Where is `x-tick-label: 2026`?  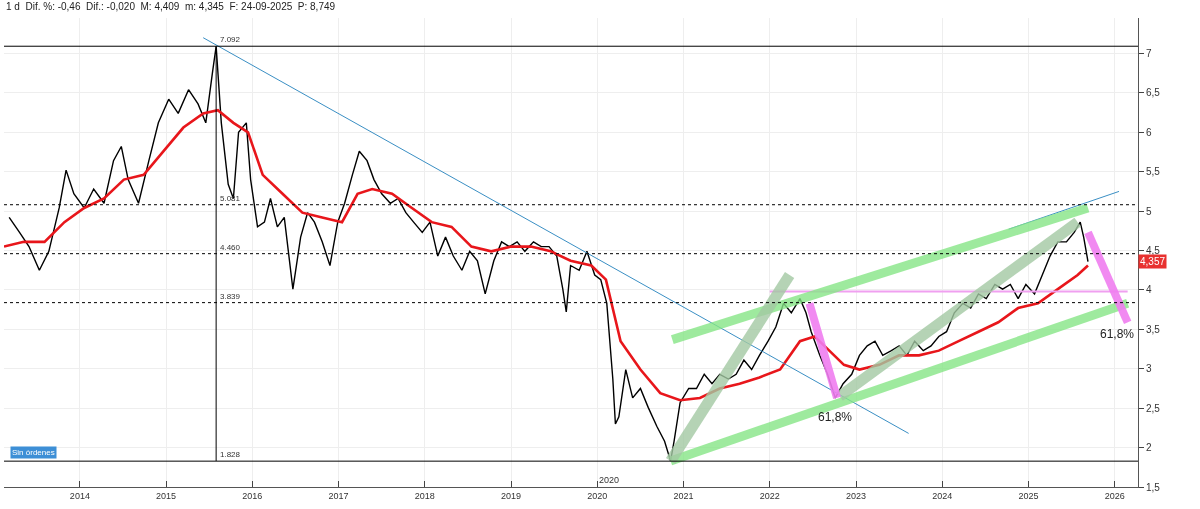
x-tick-label: 2026 is located at coordinates (1114, 495).